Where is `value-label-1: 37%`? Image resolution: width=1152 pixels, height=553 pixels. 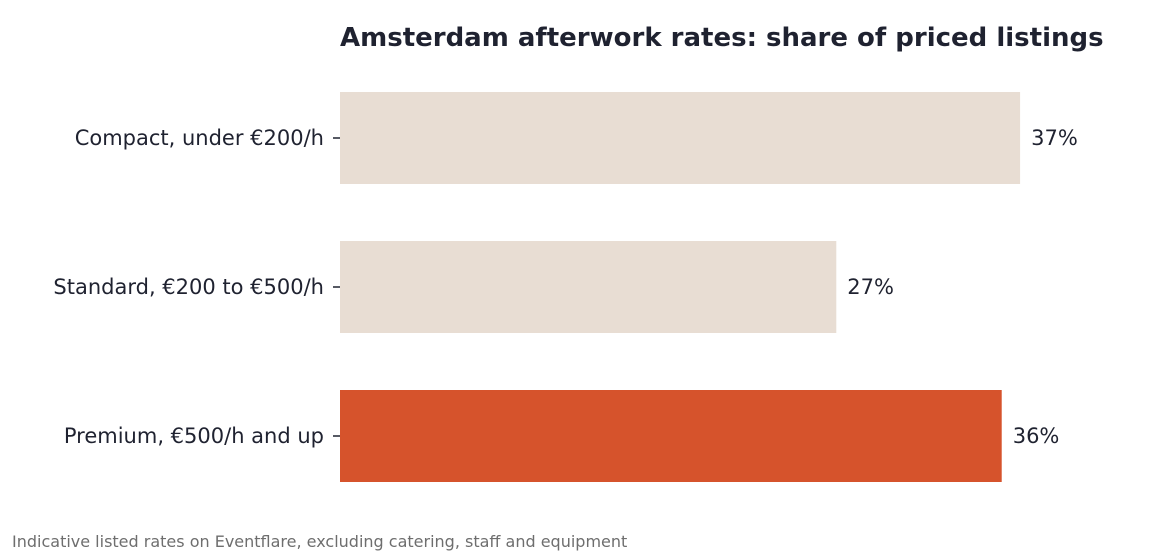
value-label-1: 37% is located at coordinates (1054, 138).